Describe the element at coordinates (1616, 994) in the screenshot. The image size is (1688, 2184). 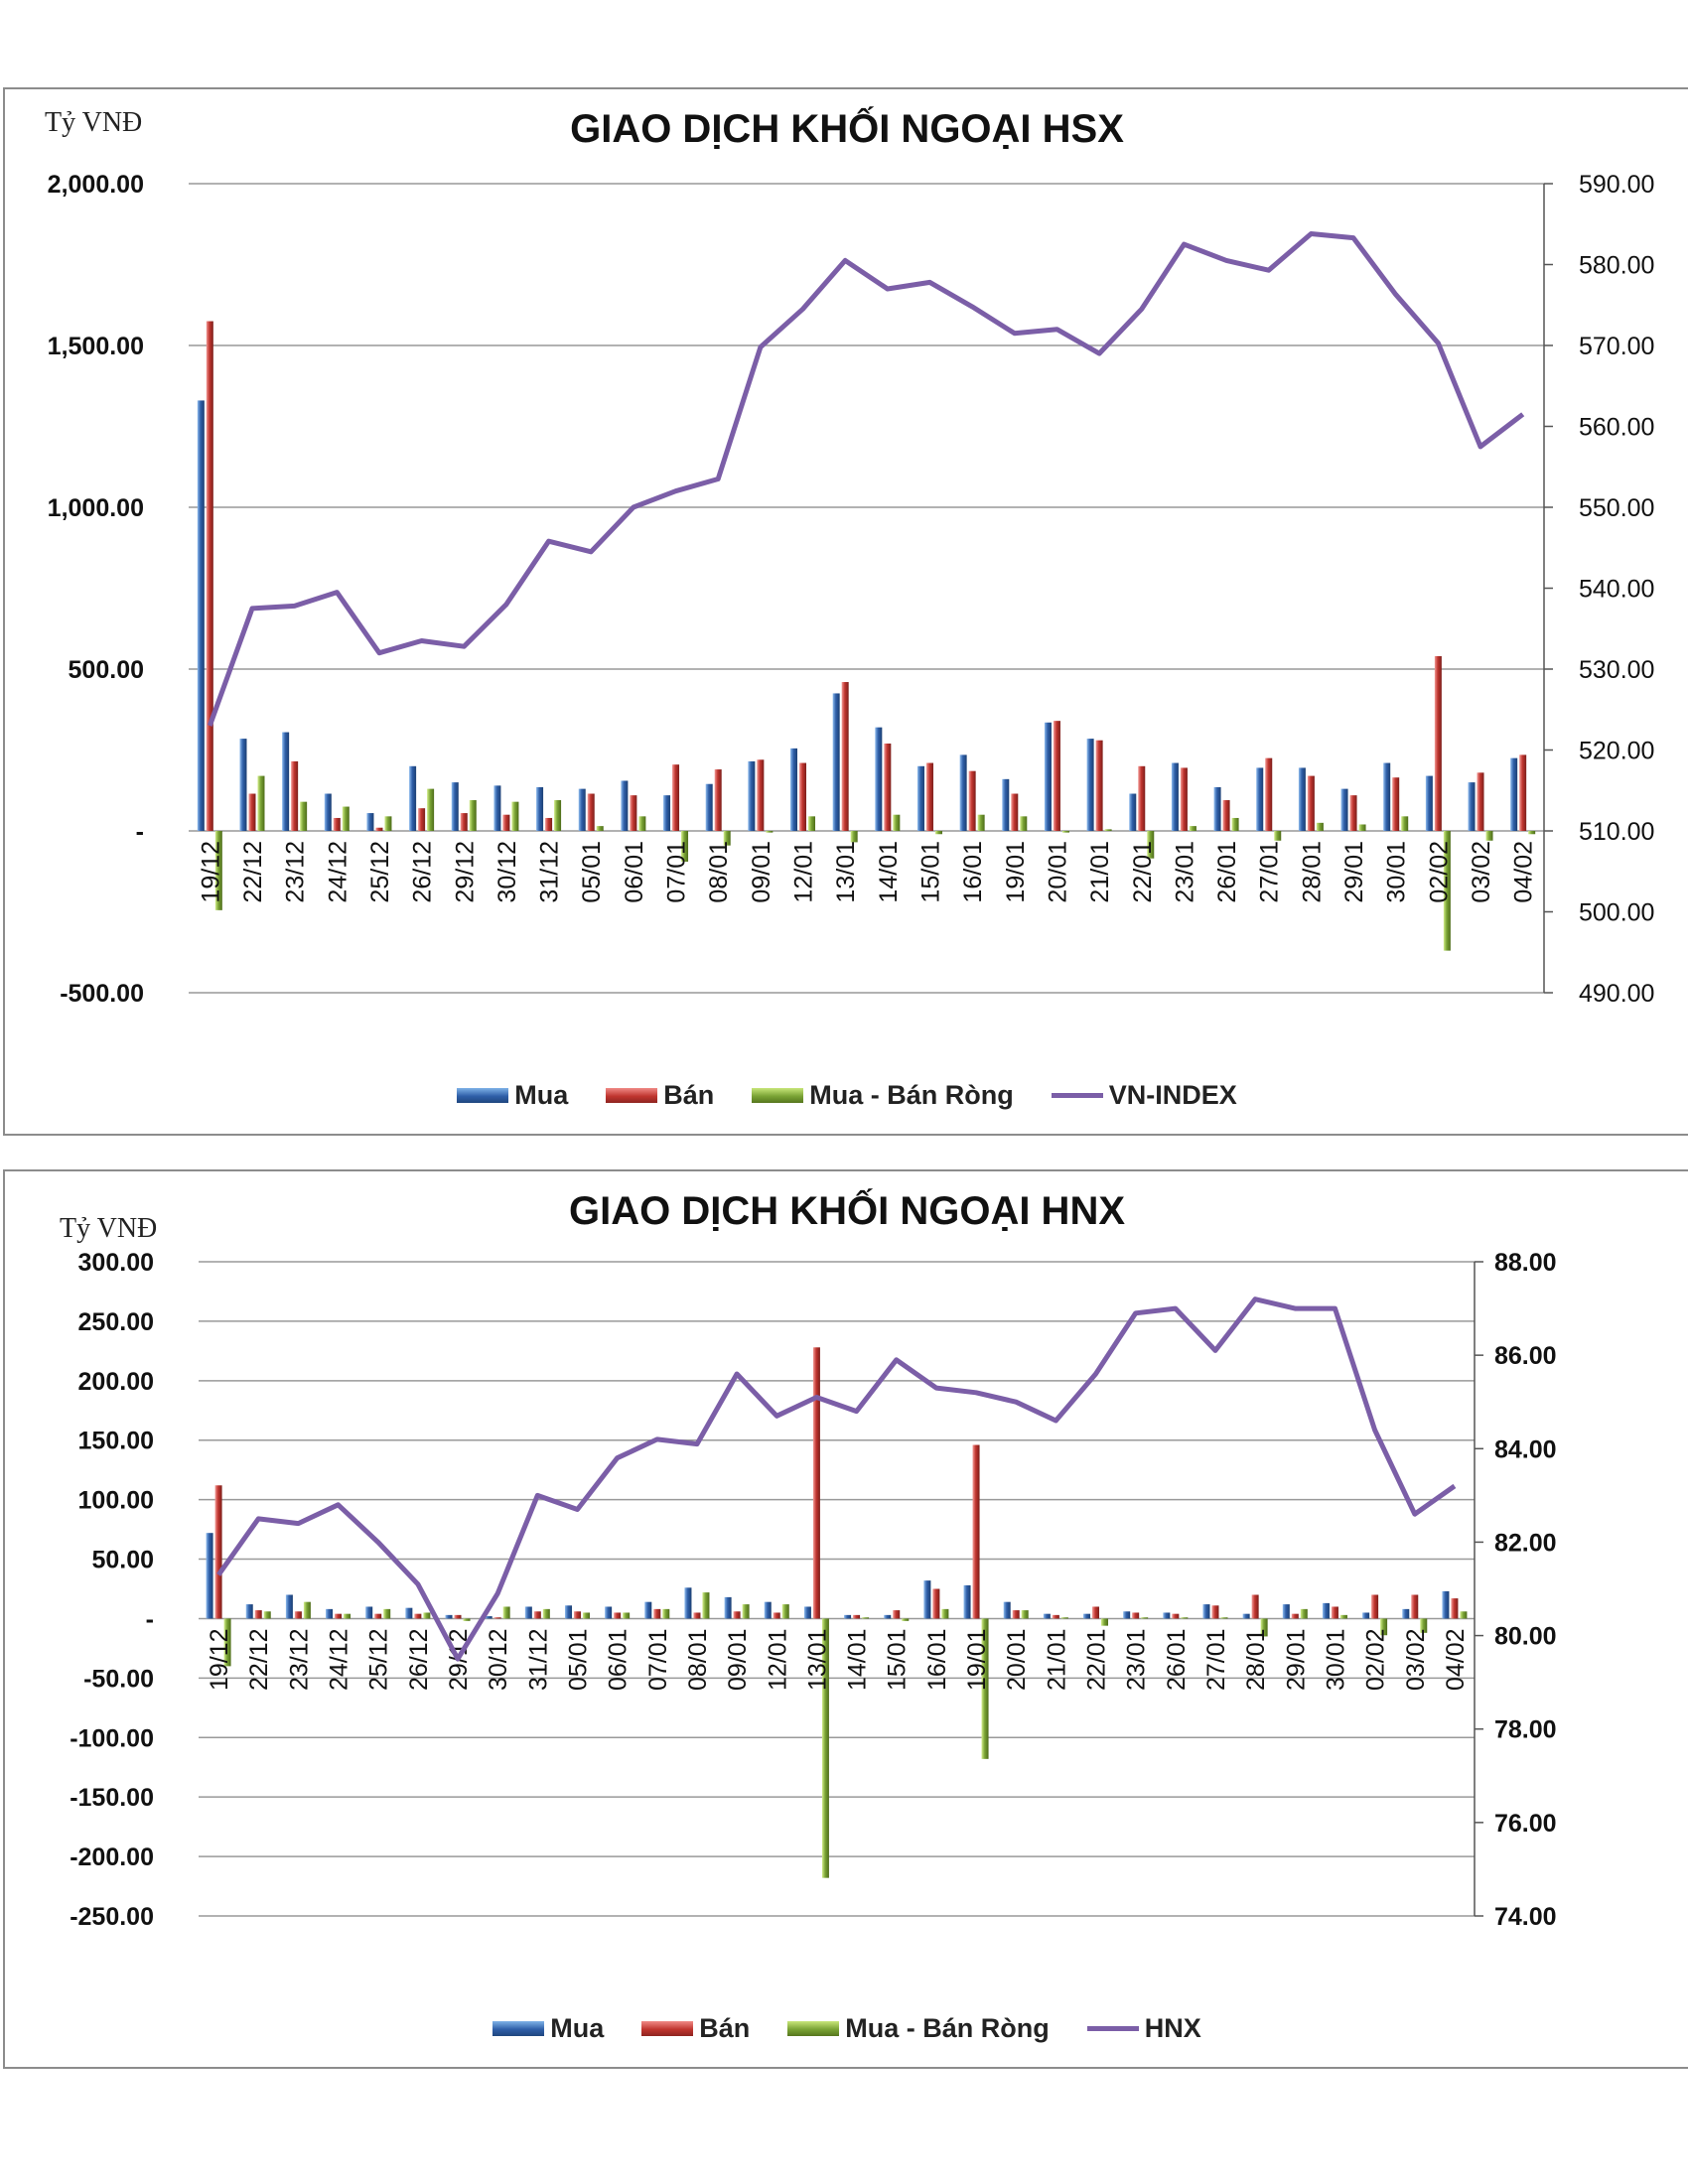
I see `y2-tick-label: 490.00` at that location.